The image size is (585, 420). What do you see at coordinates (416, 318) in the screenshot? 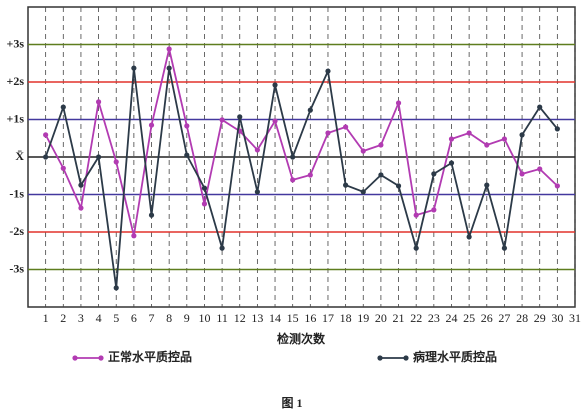
I see `x-tick-label: 22` at bounding box center [416, 318].